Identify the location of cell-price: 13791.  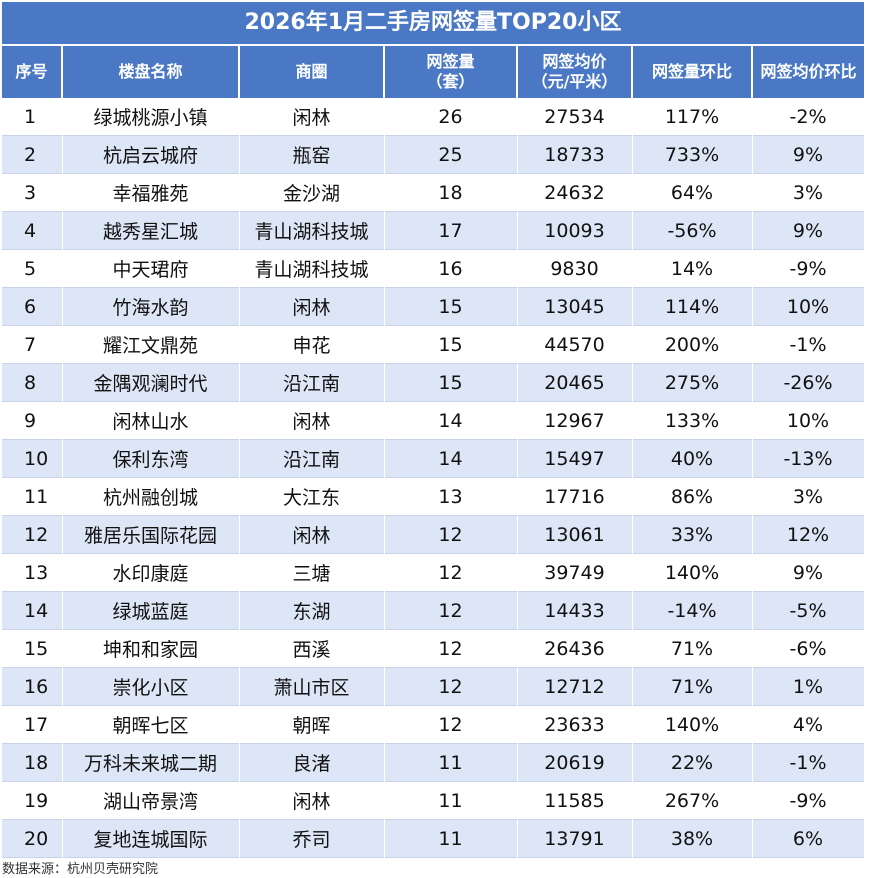
(575, 838).